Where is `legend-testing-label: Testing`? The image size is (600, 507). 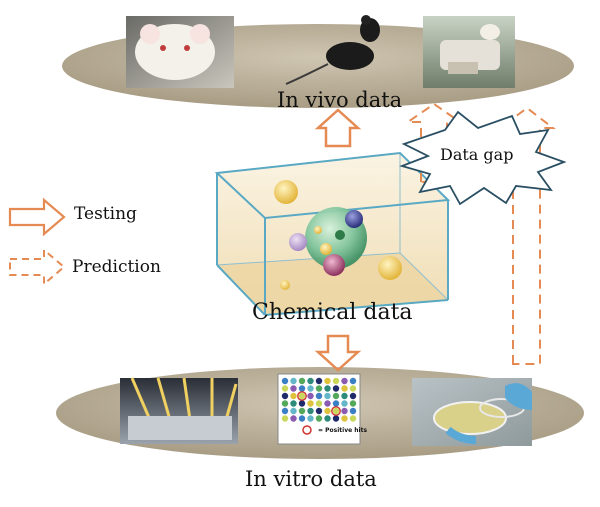 legend-testing-label: Testing is located at coordinates (105, 214).